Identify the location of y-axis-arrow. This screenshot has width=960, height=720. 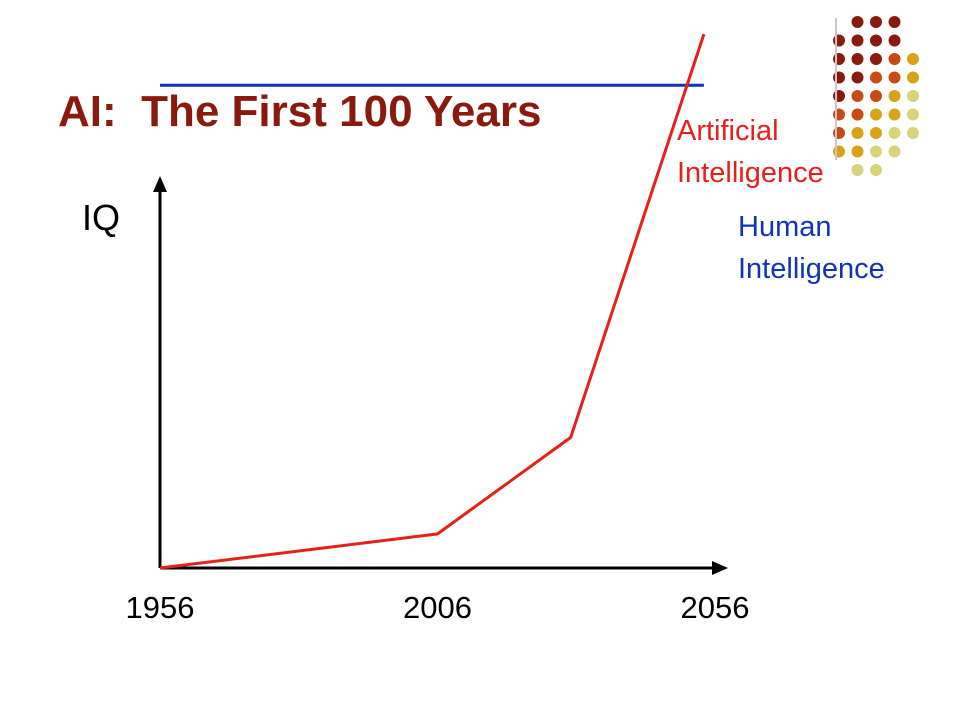
(160, 184).